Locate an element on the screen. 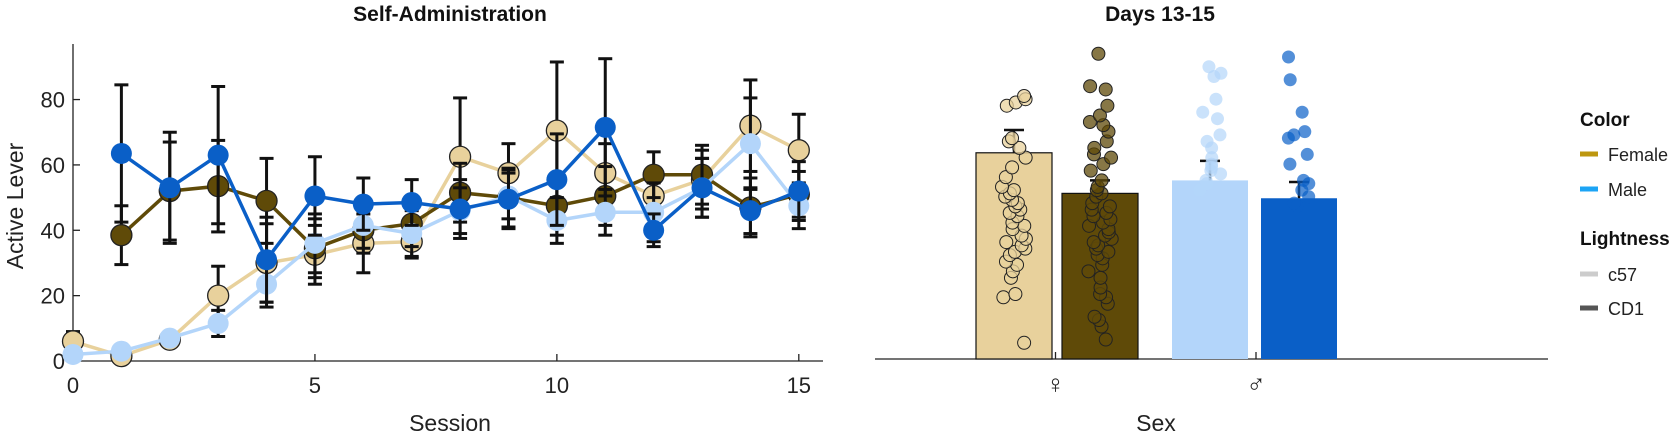  legend-color-items: Female Male is located at coordinates (1624, 172).